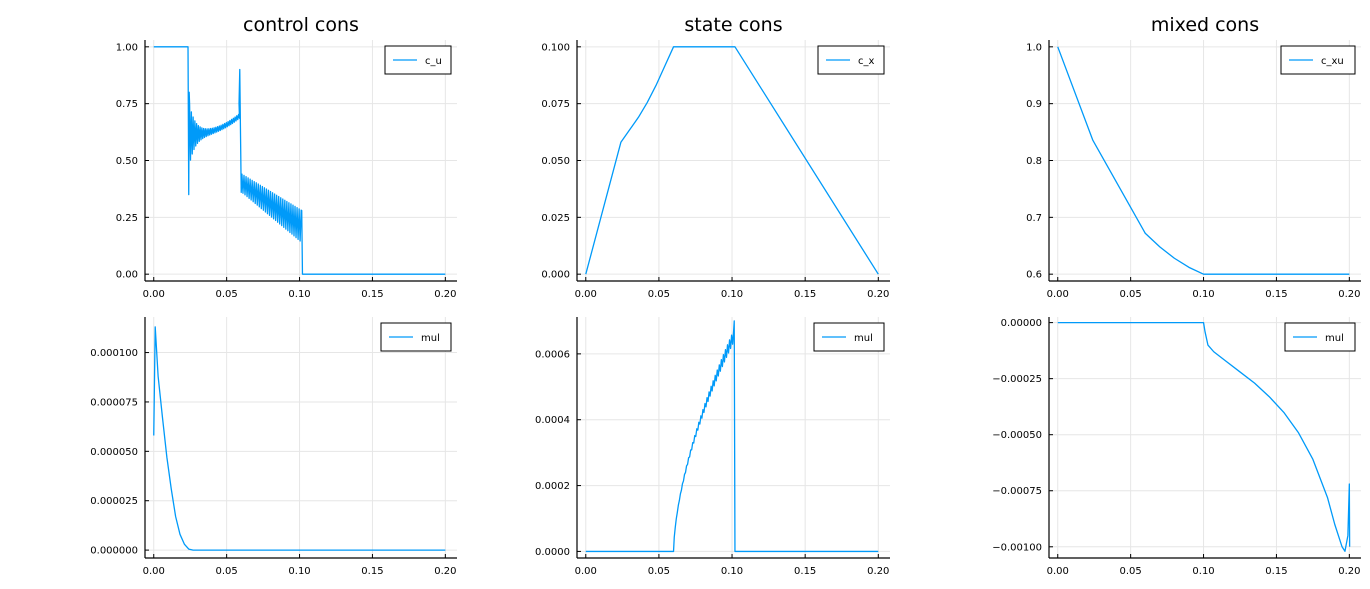 This screenshot has width=1370, height=589. I want to click on y-tick-label: 0.0000, so click(552, 552).